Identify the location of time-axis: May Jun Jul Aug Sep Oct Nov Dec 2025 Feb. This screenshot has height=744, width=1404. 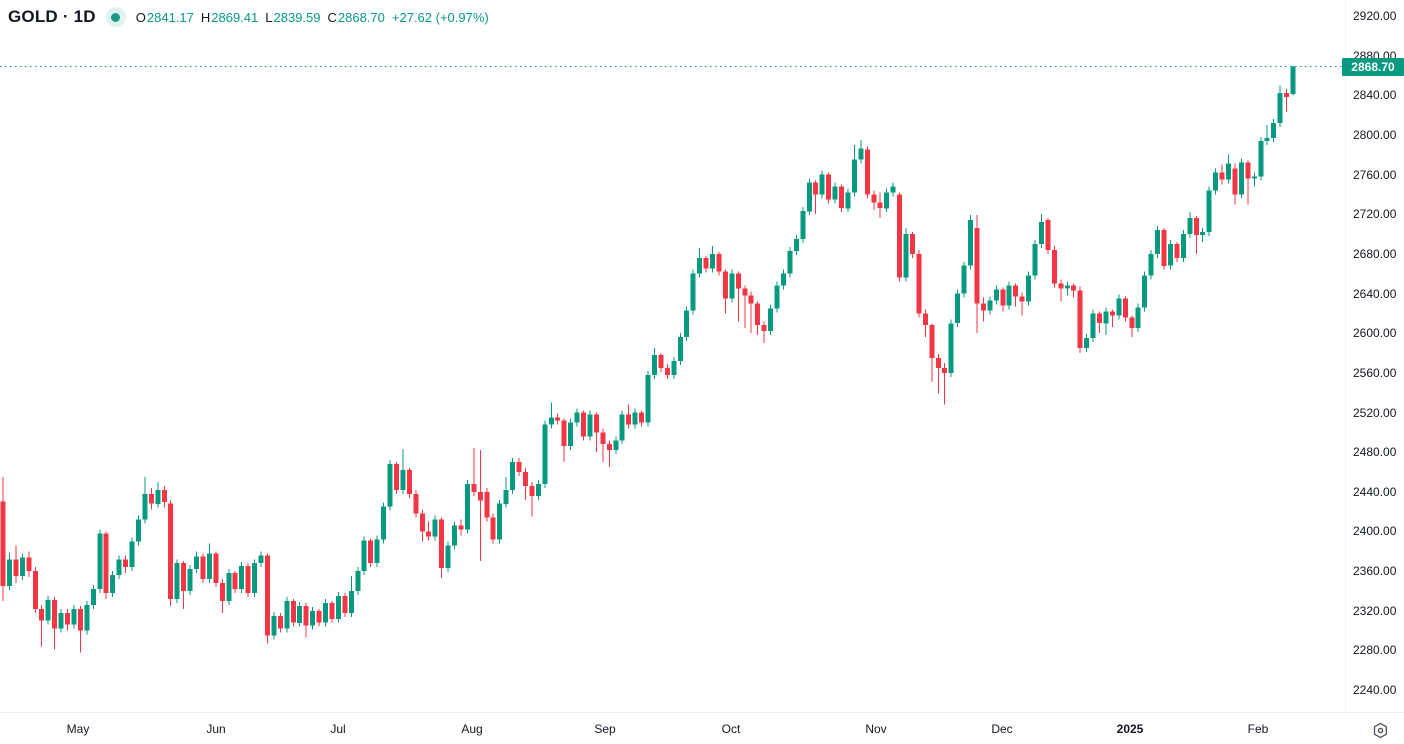
(702, 728).